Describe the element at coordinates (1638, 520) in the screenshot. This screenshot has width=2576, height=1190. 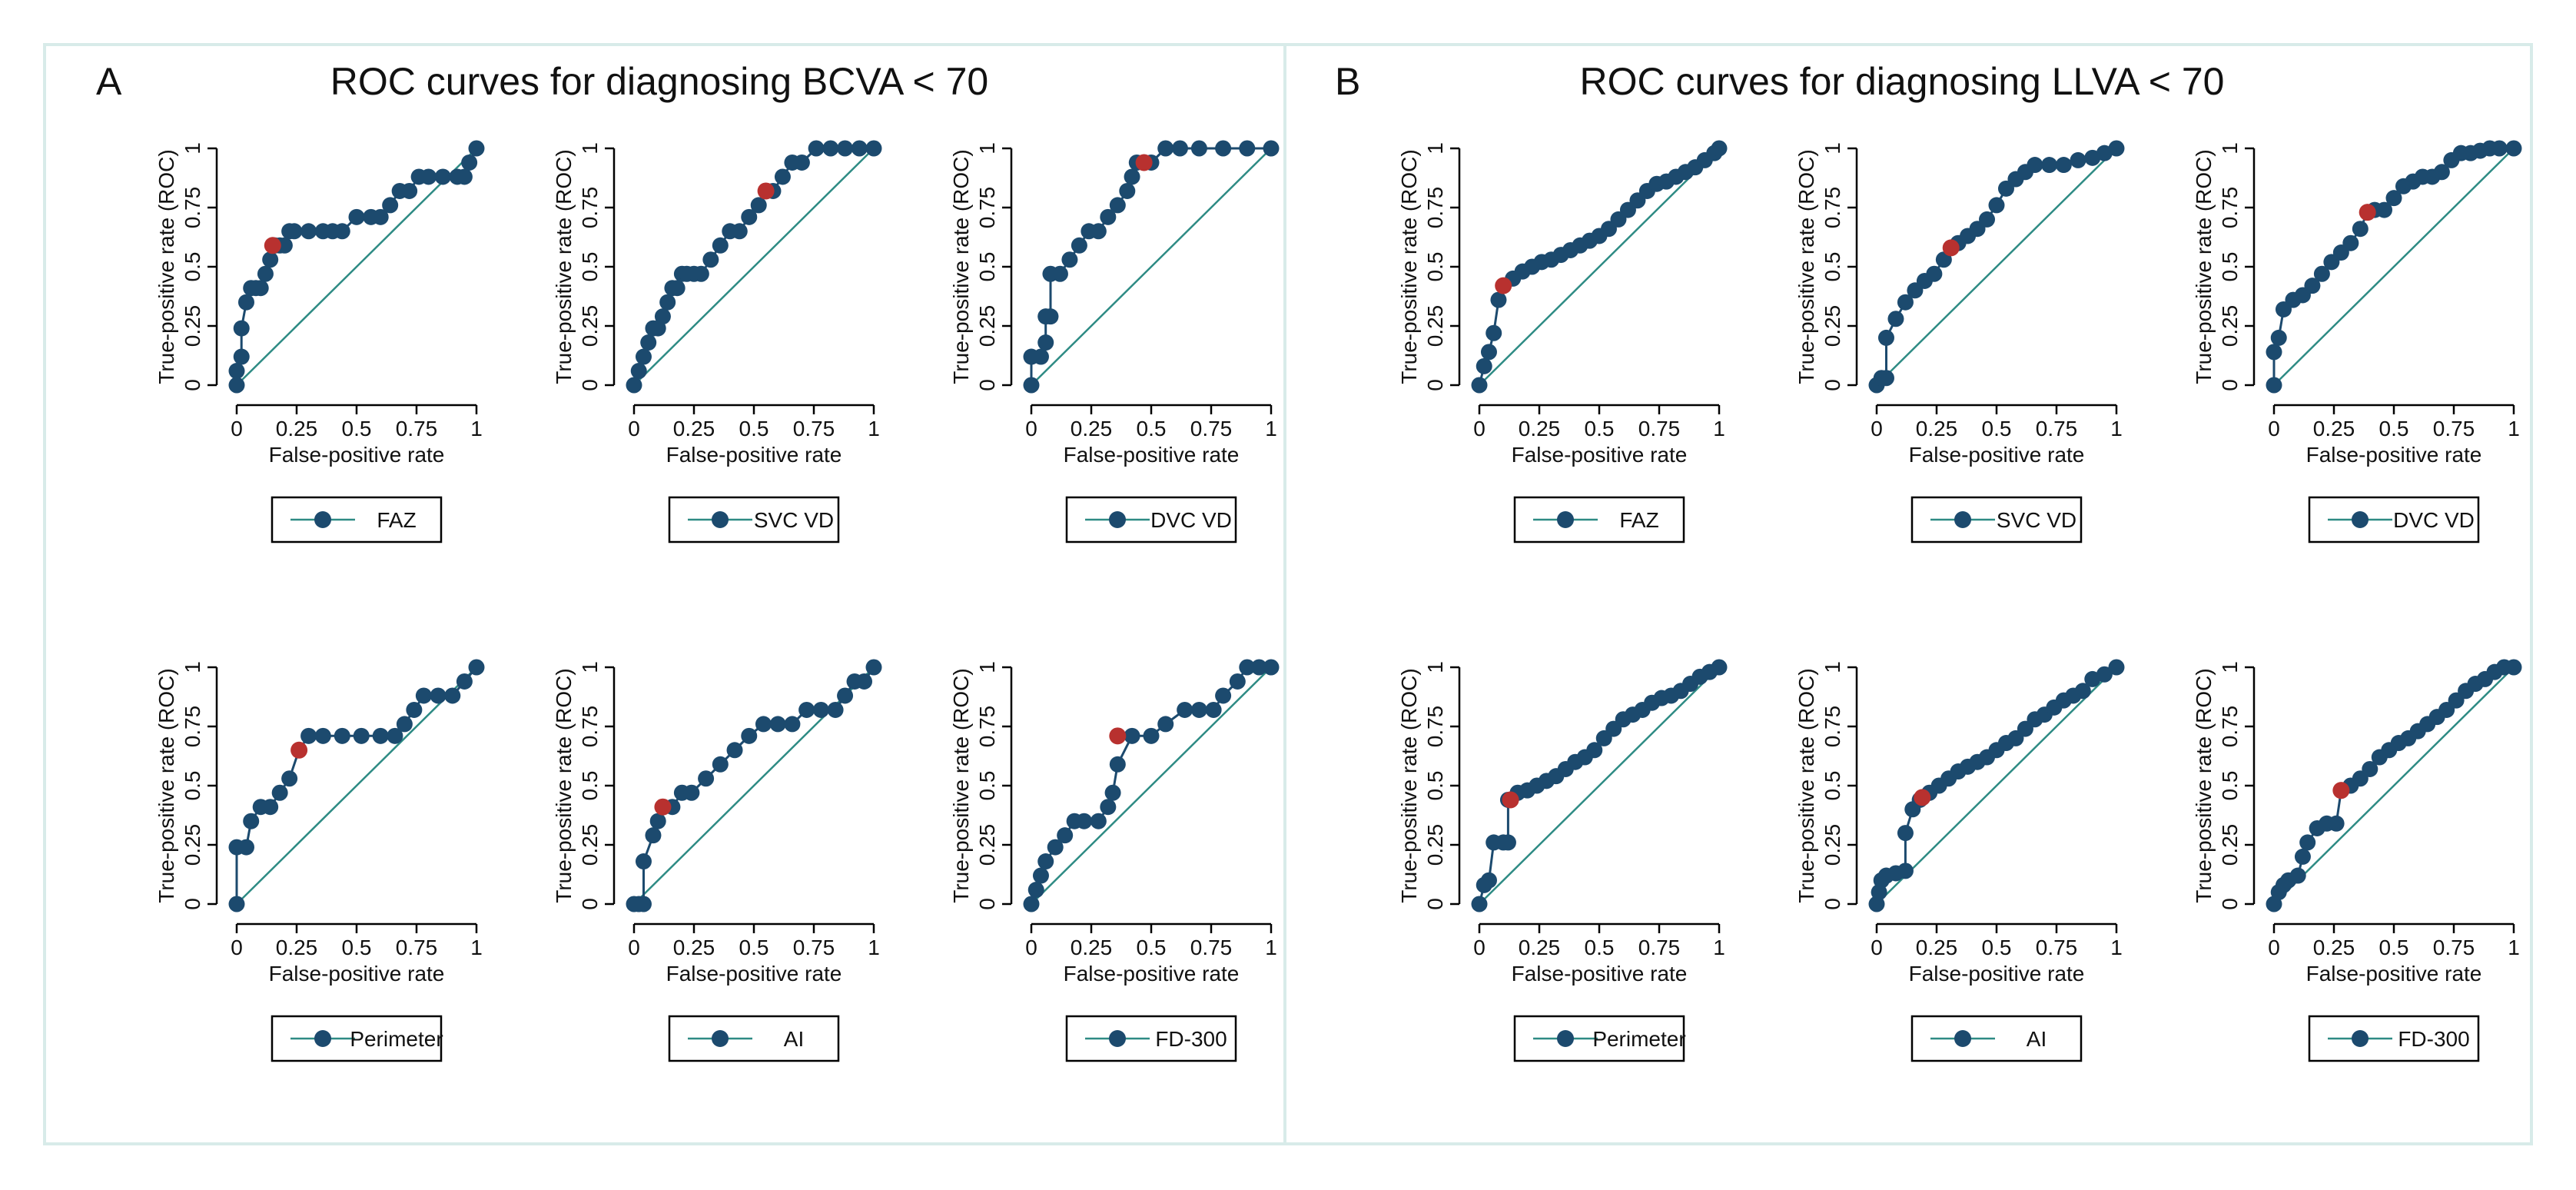
I see `legend-label: FAZ` at that location.